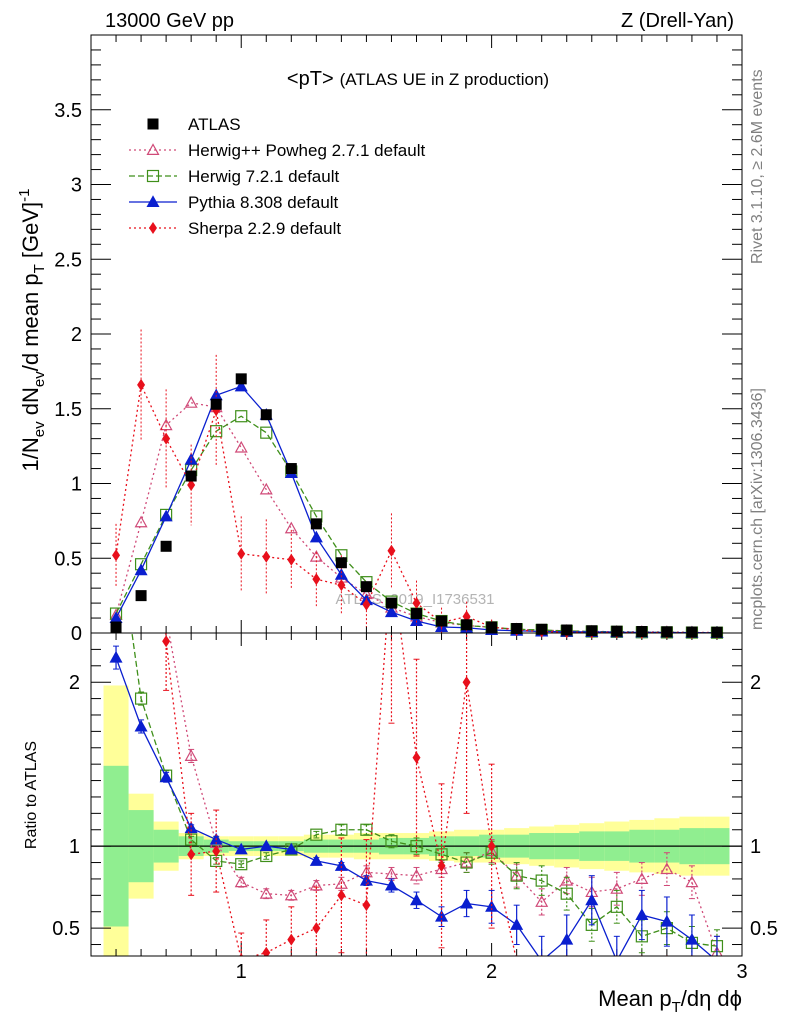 This screenshot has width=786, height=1024. What do you see at coordinates (76, 485) in the screenshot?
I see `main-y-tick-label: 1` at bounding box center [76, 485].